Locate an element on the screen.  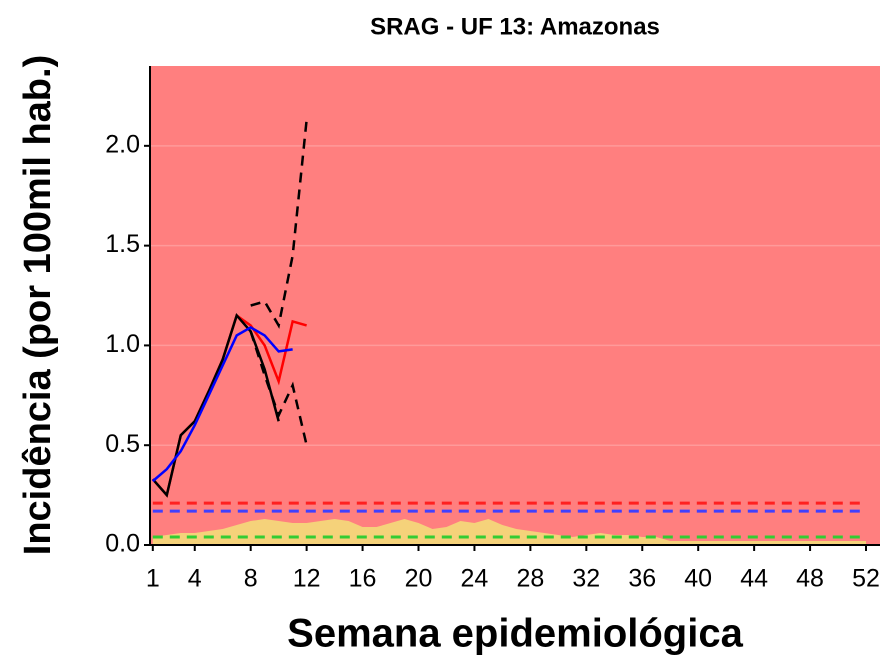
x-tick-label: 8 is located at coordinates (251, 579).